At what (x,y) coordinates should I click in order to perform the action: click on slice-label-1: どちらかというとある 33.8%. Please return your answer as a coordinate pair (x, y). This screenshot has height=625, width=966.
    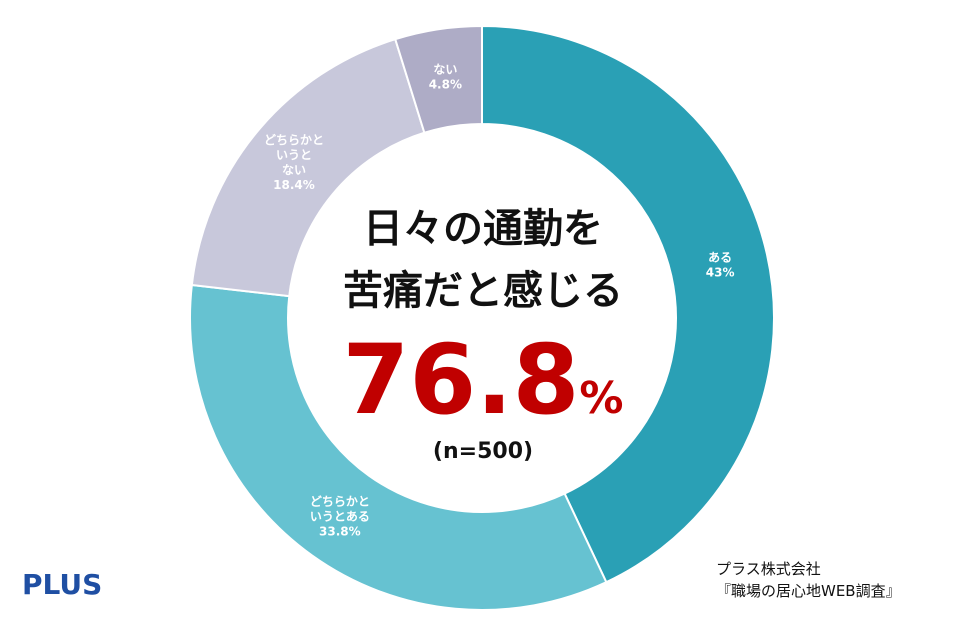
    Looking at the image, I should click on (340, 516).